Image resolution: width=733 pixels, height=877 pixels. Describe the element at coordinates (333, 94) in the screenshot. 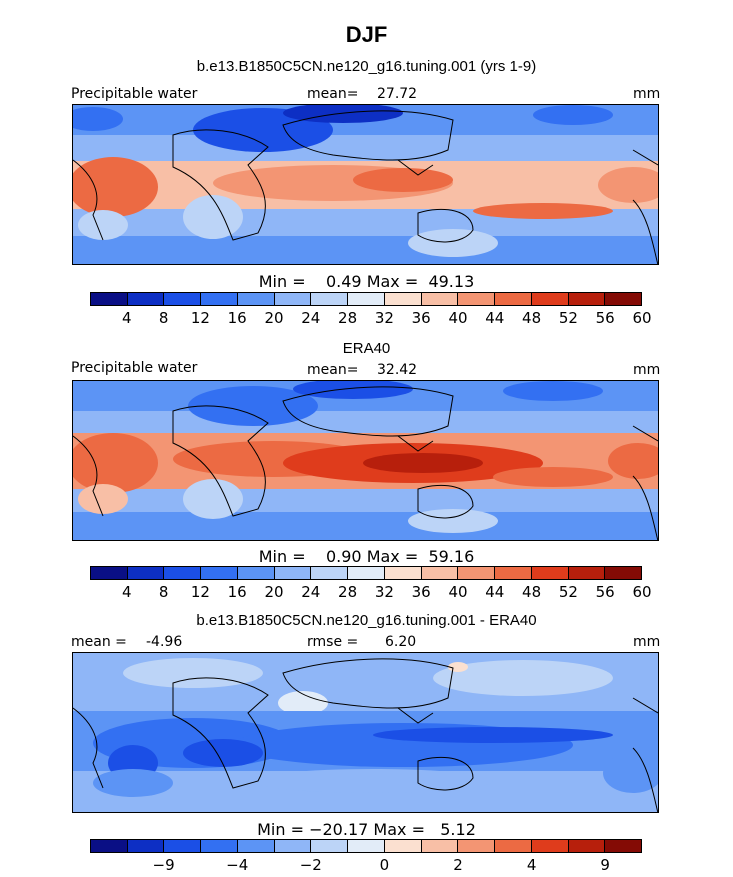

I see `panel1-mean-label: mean=` at that location.